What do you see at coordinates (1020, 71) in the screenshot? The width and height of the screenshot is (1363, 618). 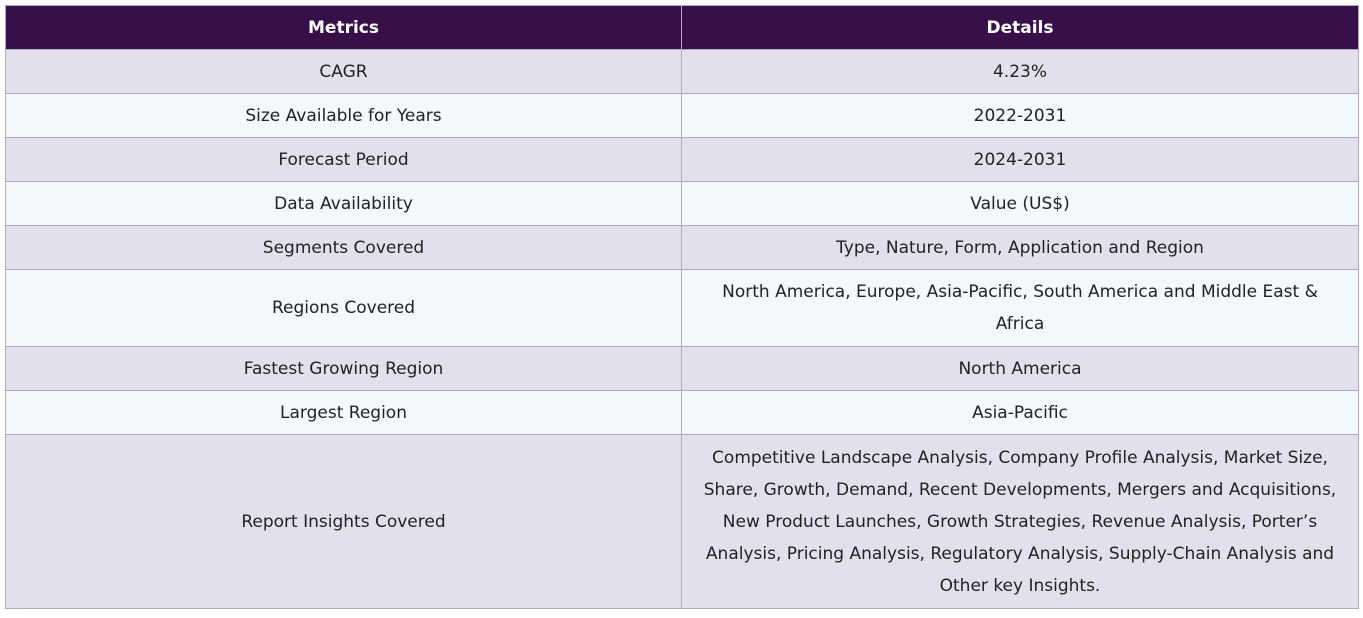 I see `detail-cell: 4.23%` at bounding box center [1020, 71].